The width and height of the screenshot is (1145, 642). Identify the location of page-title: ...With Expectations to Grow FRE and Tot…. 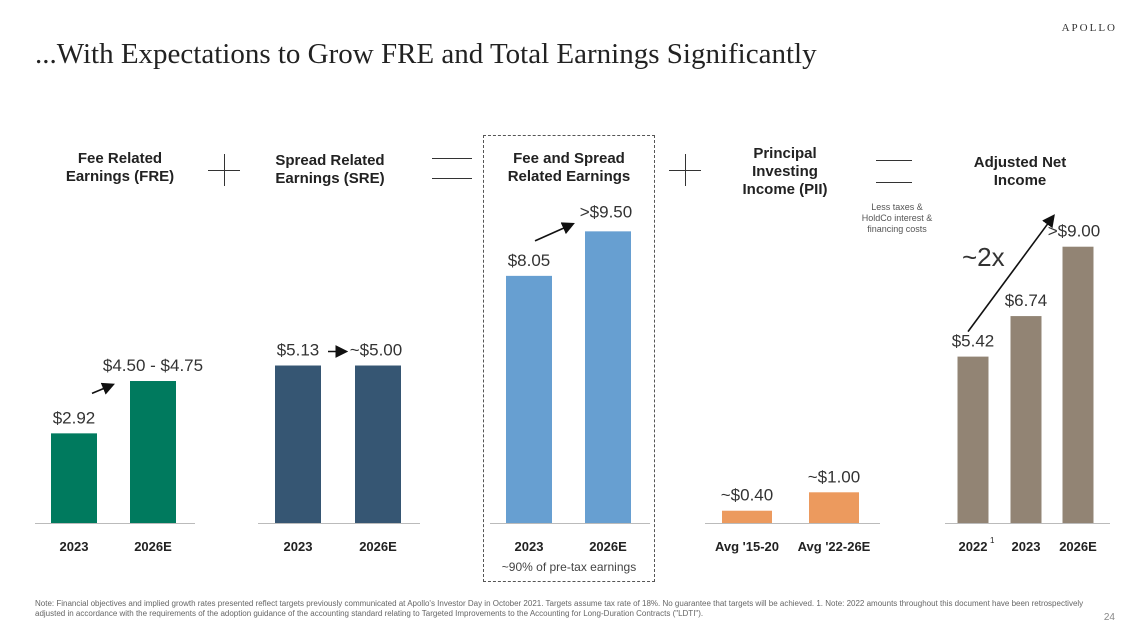
(426, 54).